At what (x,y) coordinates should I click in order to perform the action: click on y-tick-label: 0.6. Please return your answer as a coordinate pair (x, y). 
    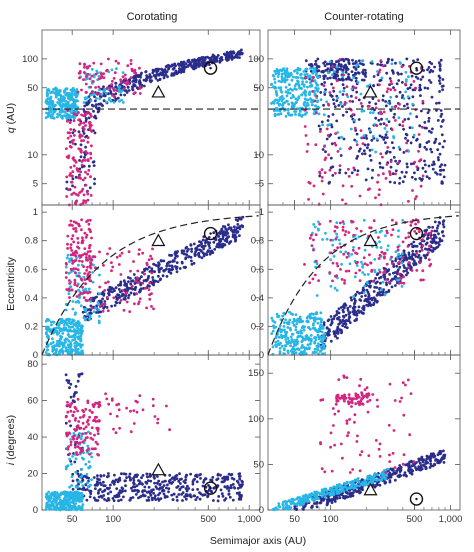
    Looking at the image, I should click on (257, 269).